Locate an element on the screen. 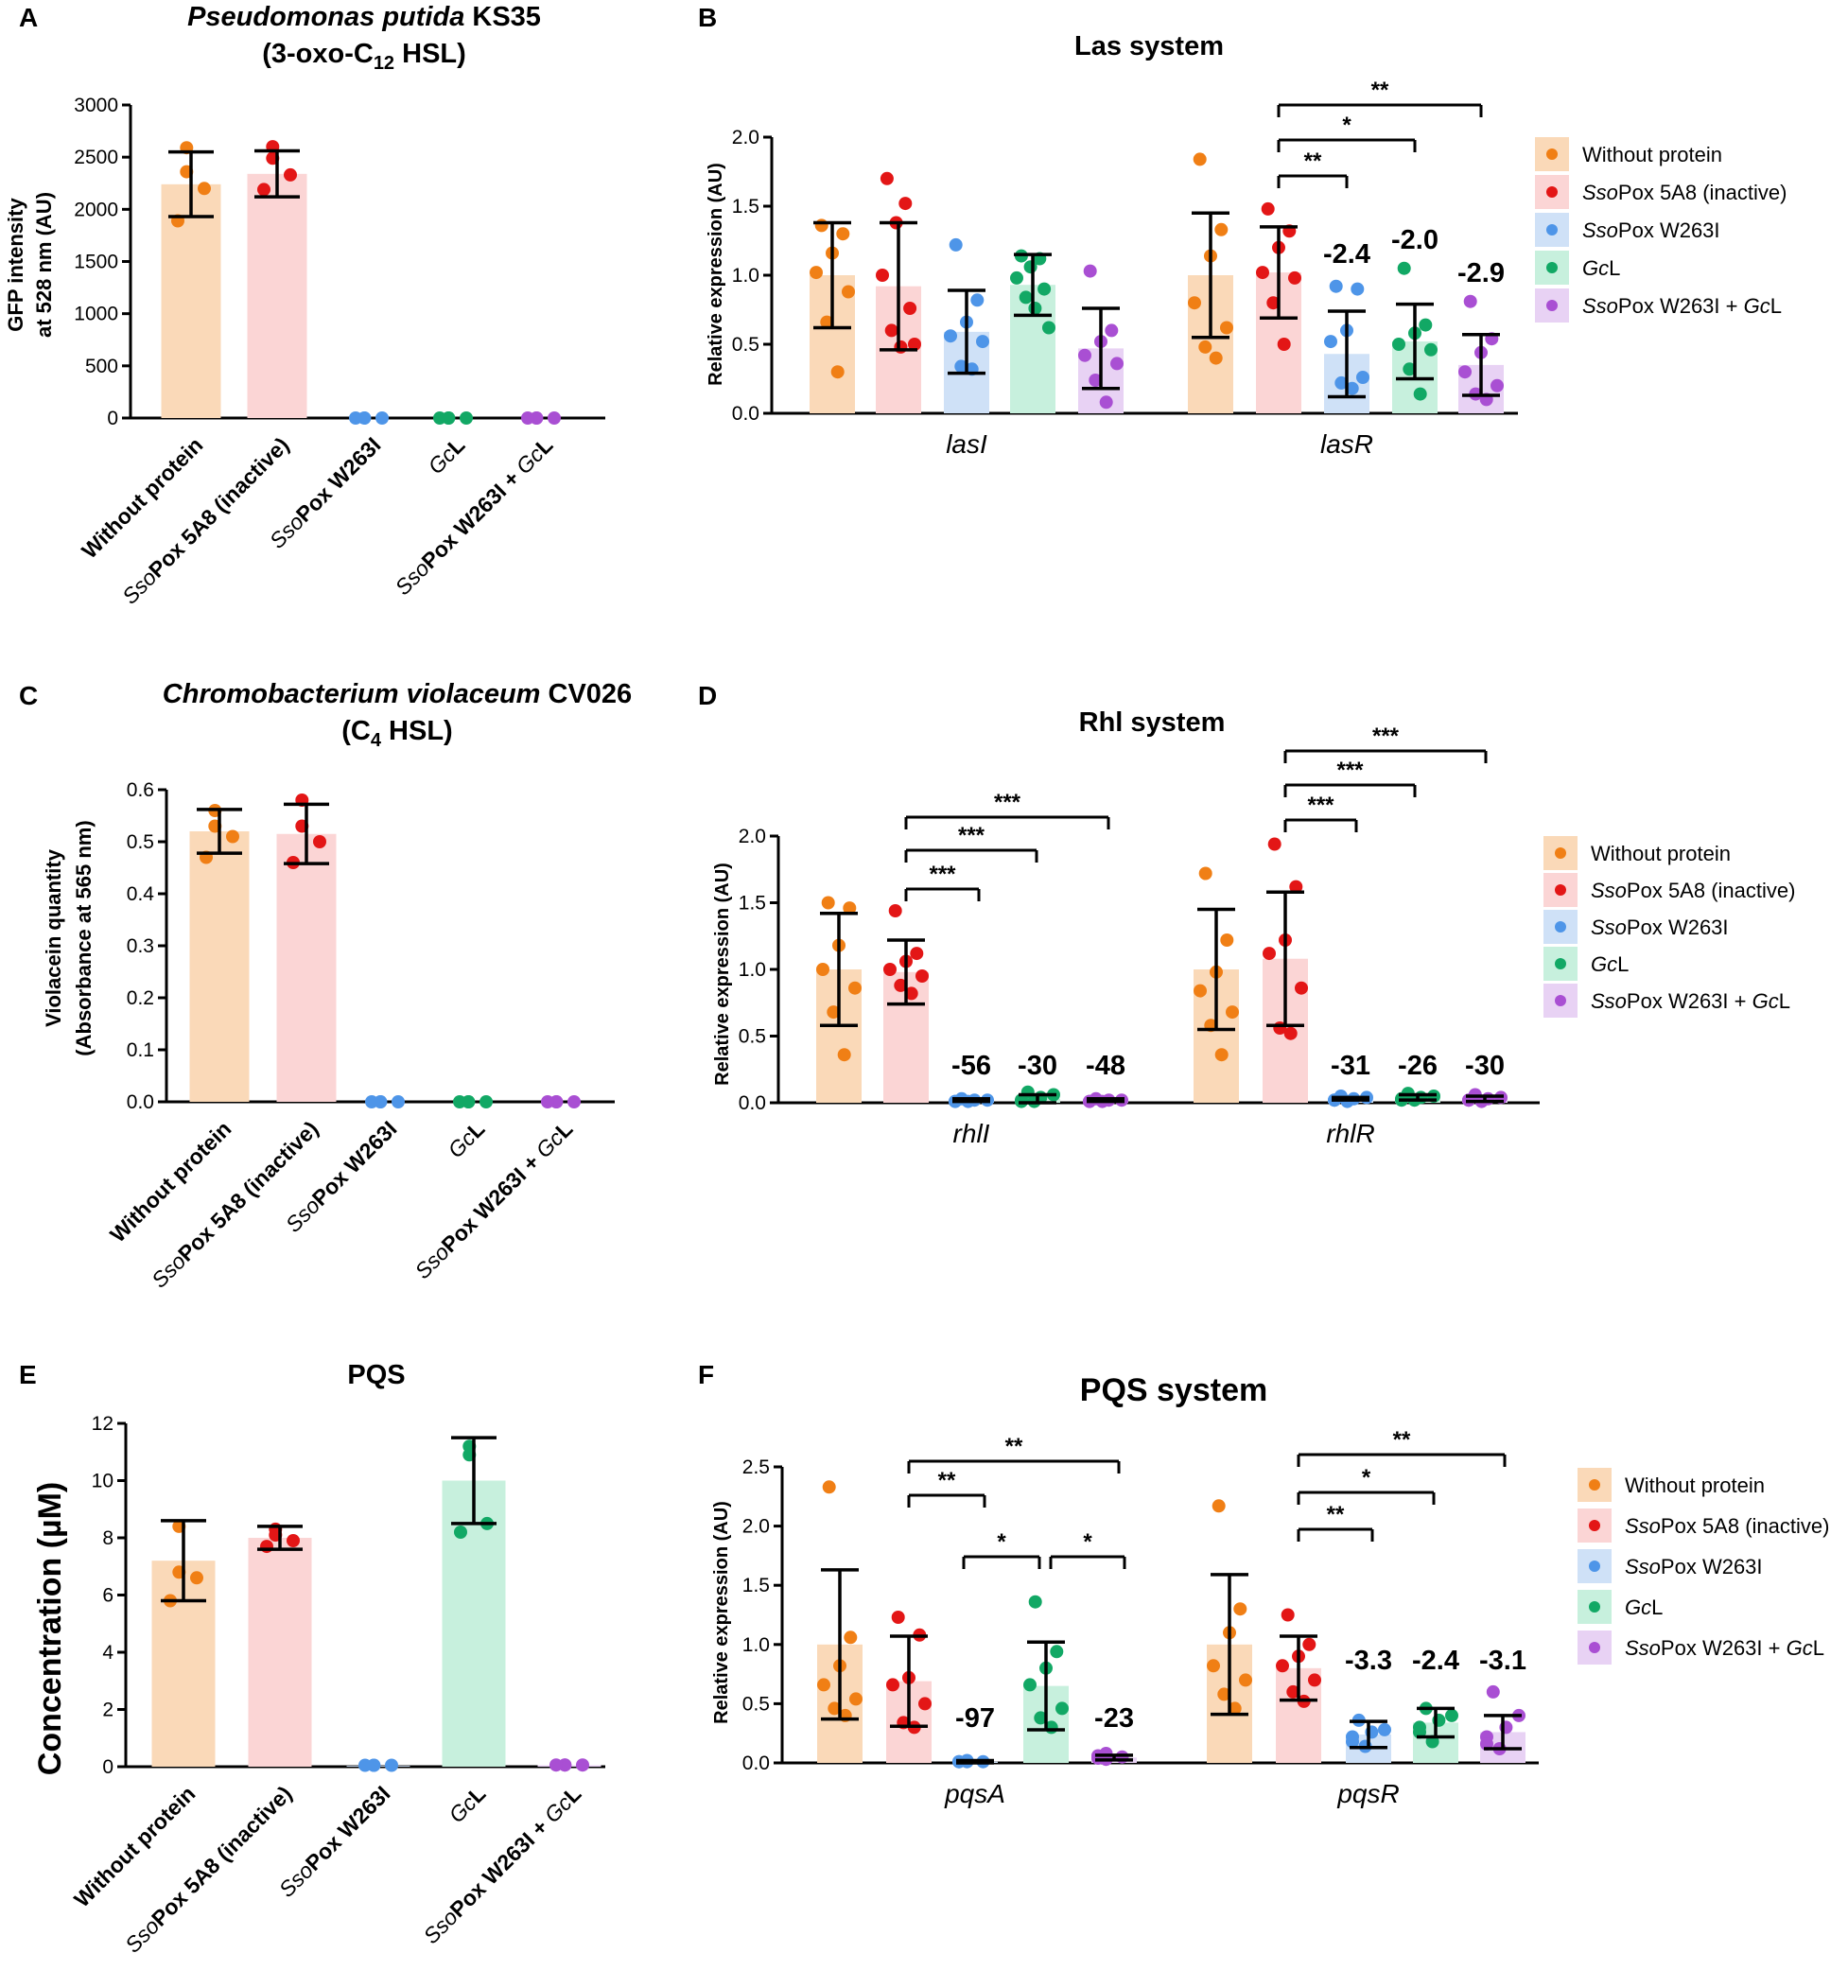 The width and height of the screenshot is (1848, 1988). fold-change-label: -30 is located at coordinates (1485, 1066).